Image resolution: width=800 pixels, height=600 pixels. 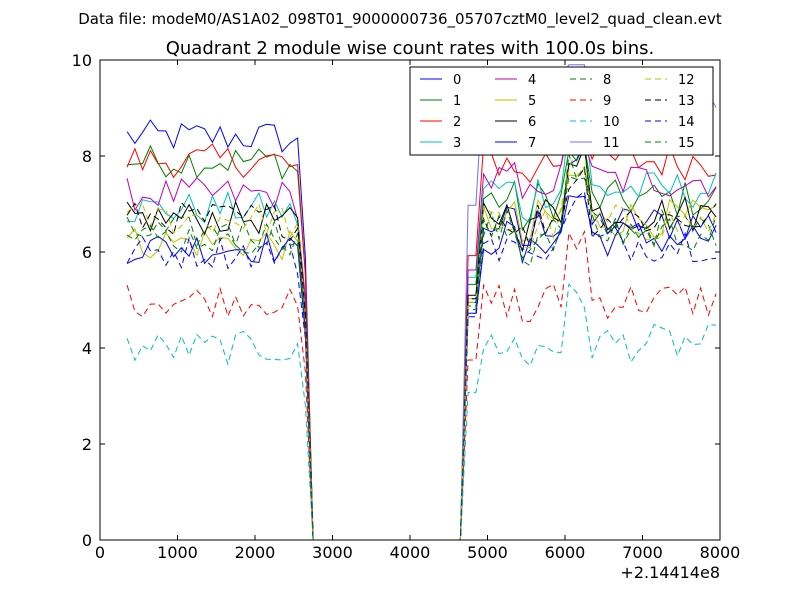 I want to click on legend-label-6: 6, so click(x=532, y=122).